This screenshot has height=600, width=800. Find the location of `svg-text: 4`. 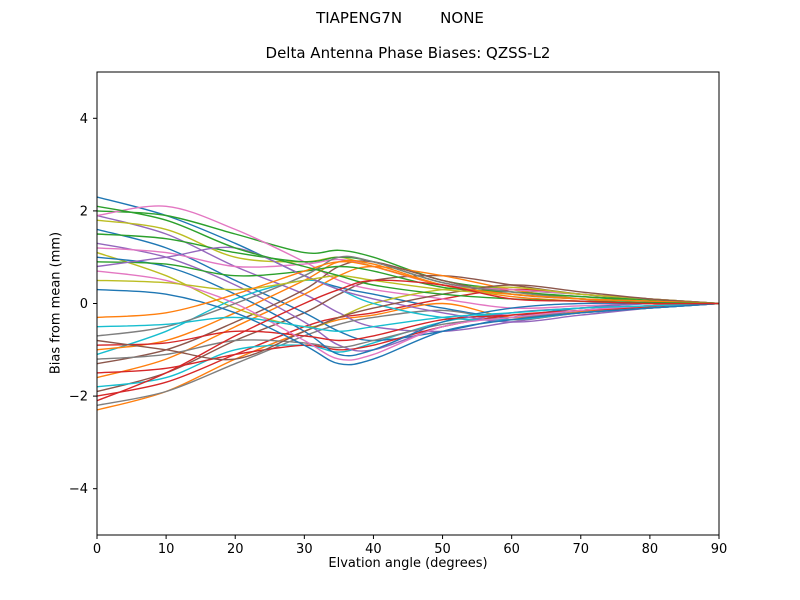

svg-text: 4 is located at coordinates (84, 119).